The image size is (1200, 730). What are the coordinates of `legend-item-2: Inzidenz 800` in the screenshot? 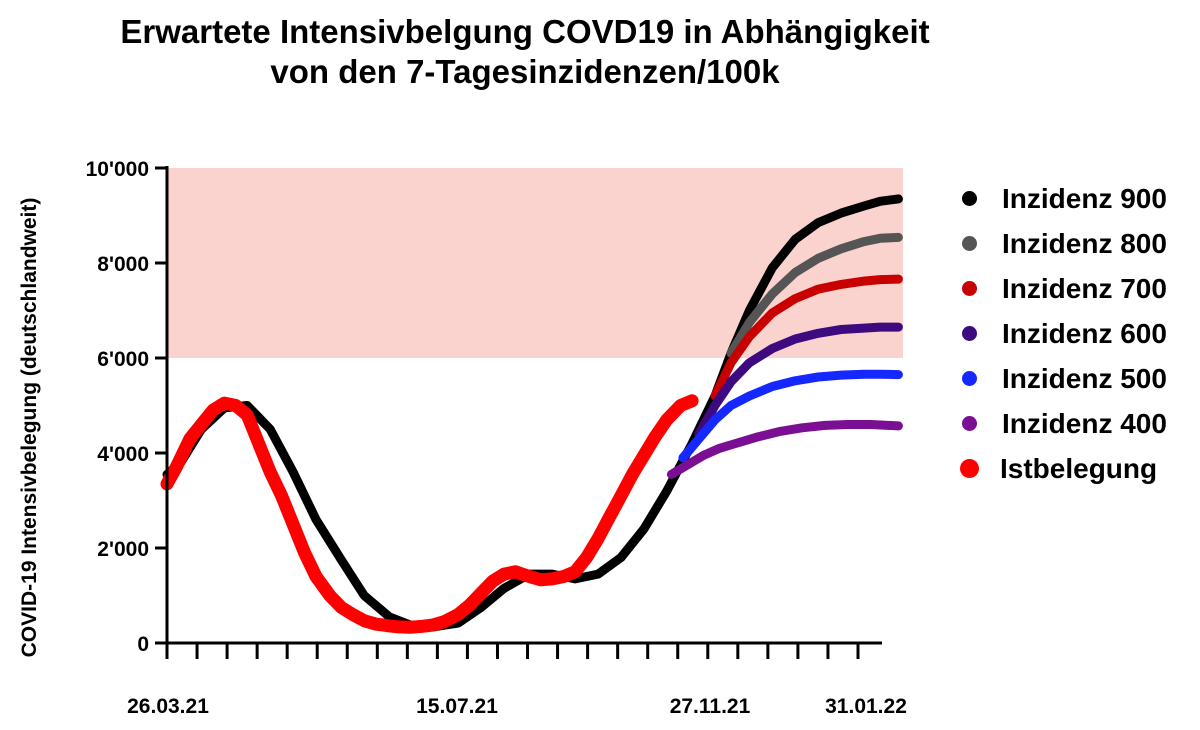 It's located at (1064, 243).